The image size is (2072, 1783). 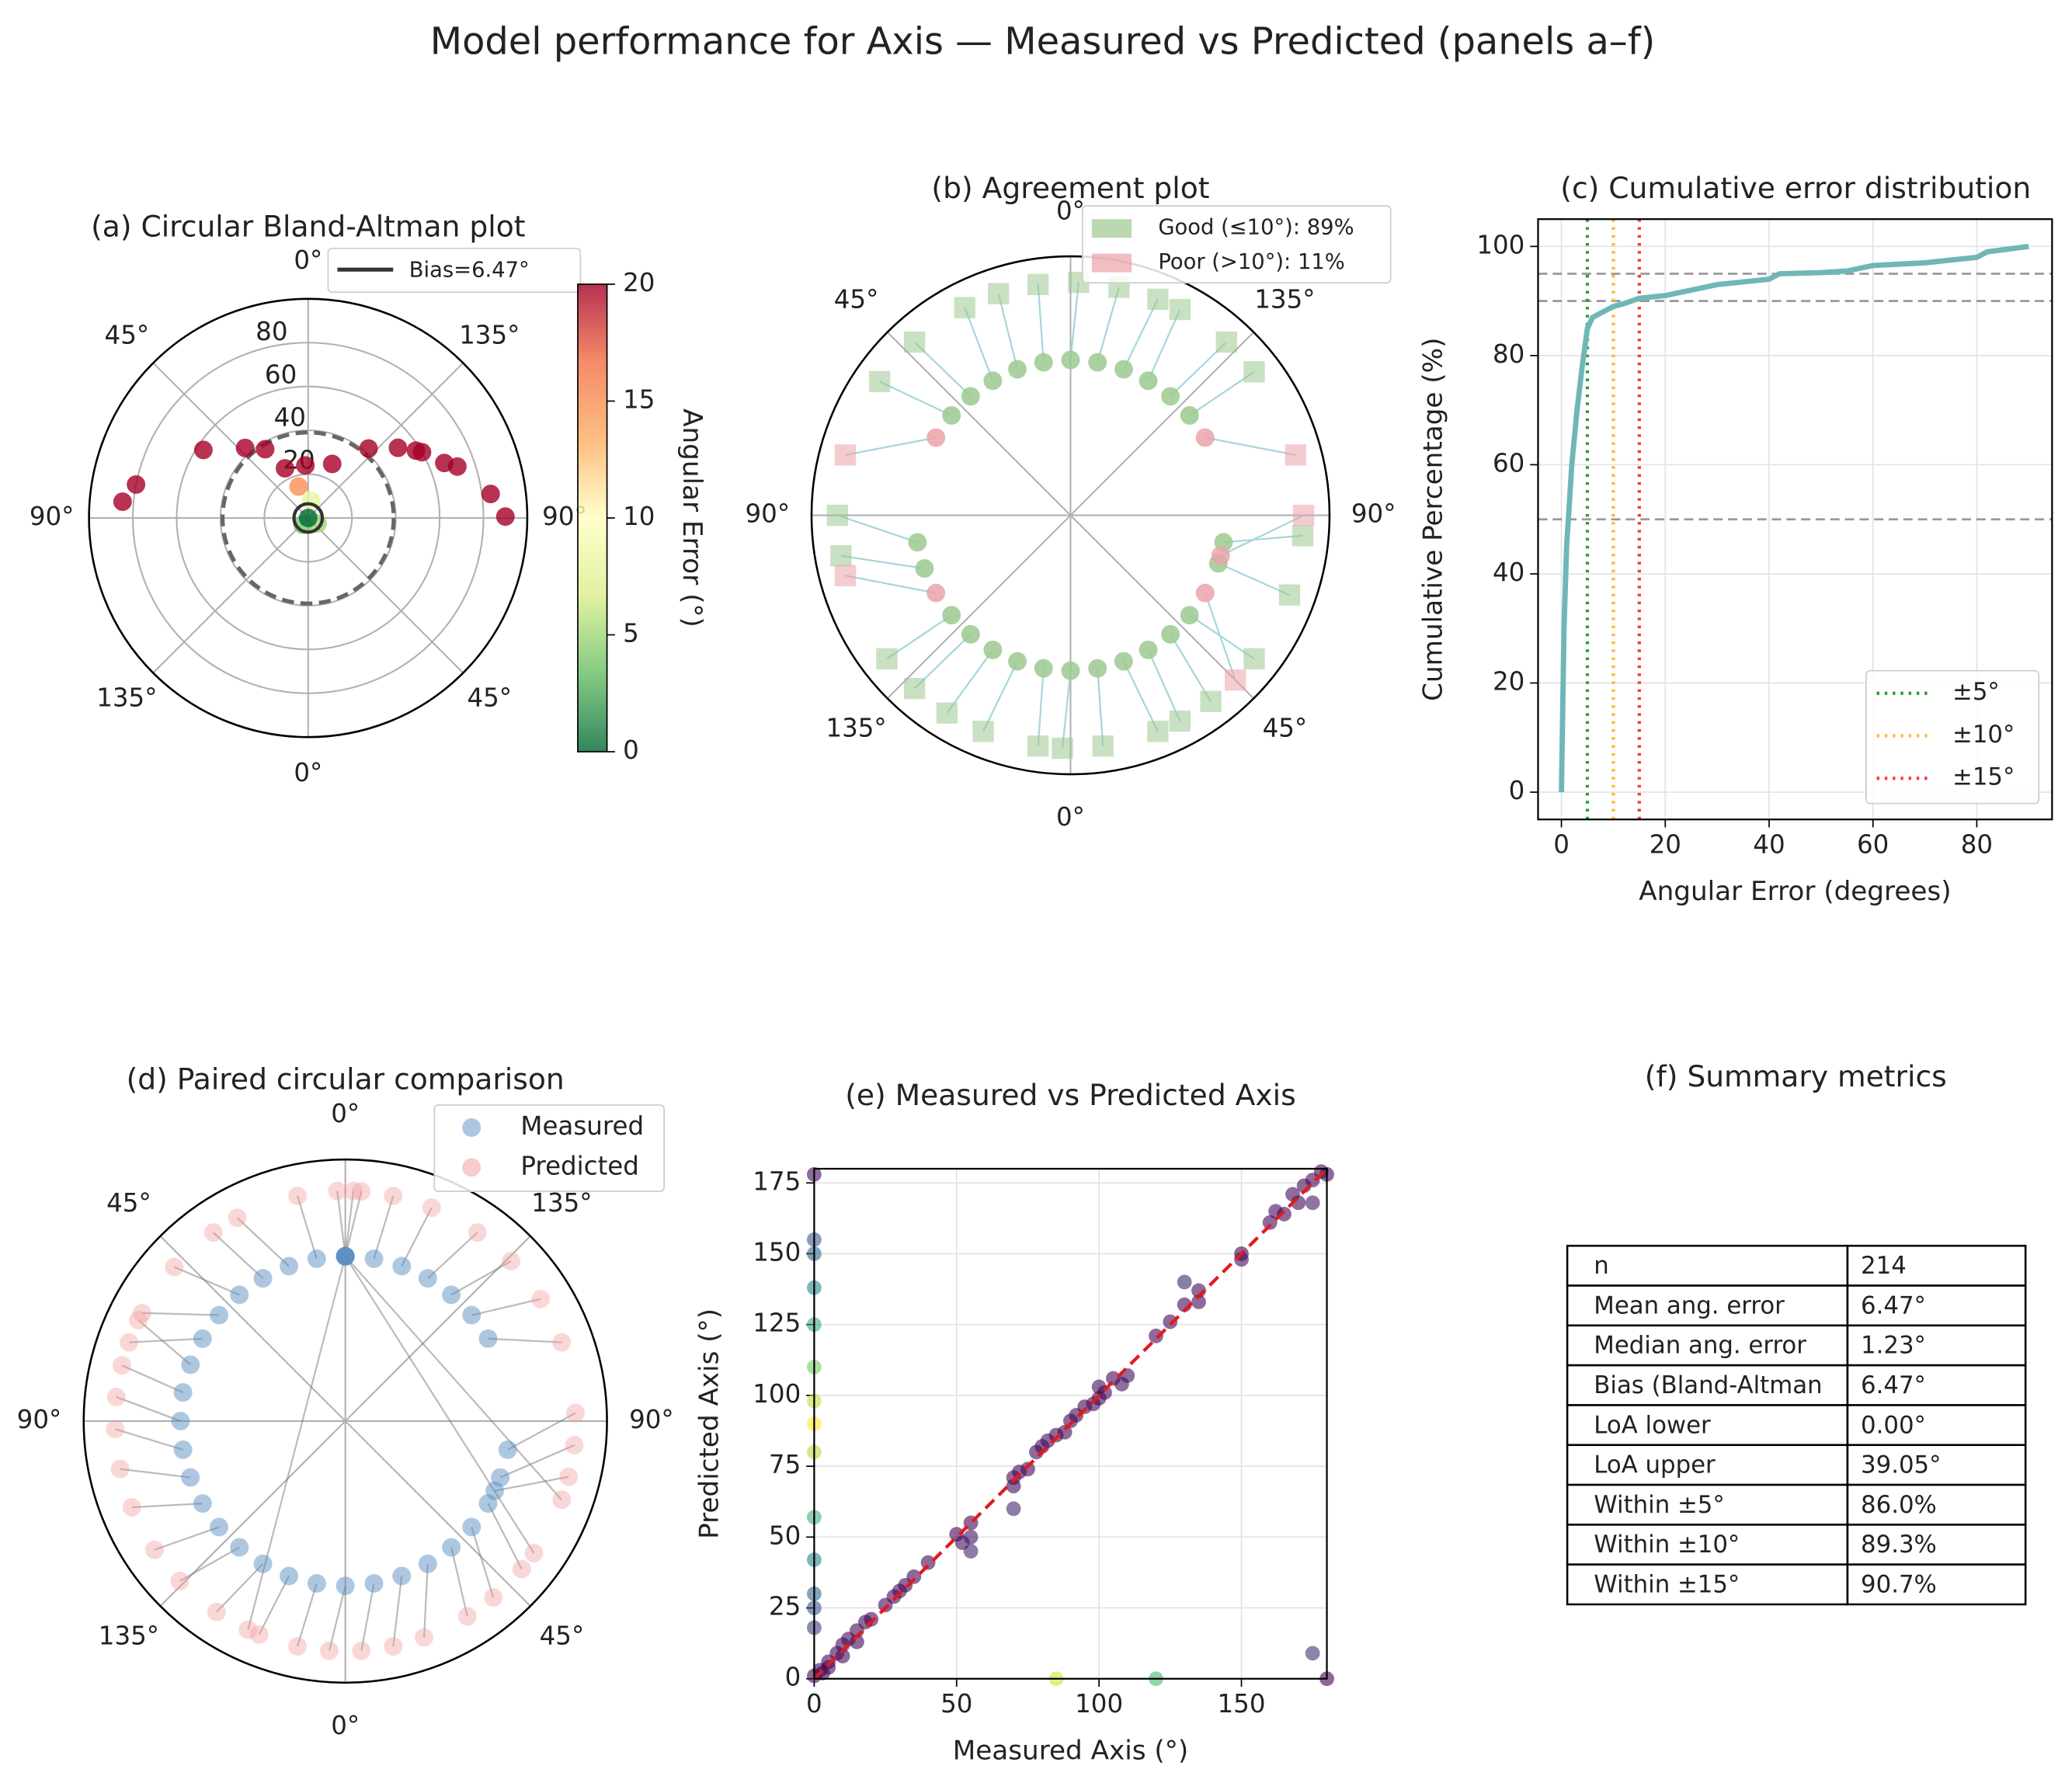 I want to click on y-tick-label: 175, so click(x=777, y=1181).